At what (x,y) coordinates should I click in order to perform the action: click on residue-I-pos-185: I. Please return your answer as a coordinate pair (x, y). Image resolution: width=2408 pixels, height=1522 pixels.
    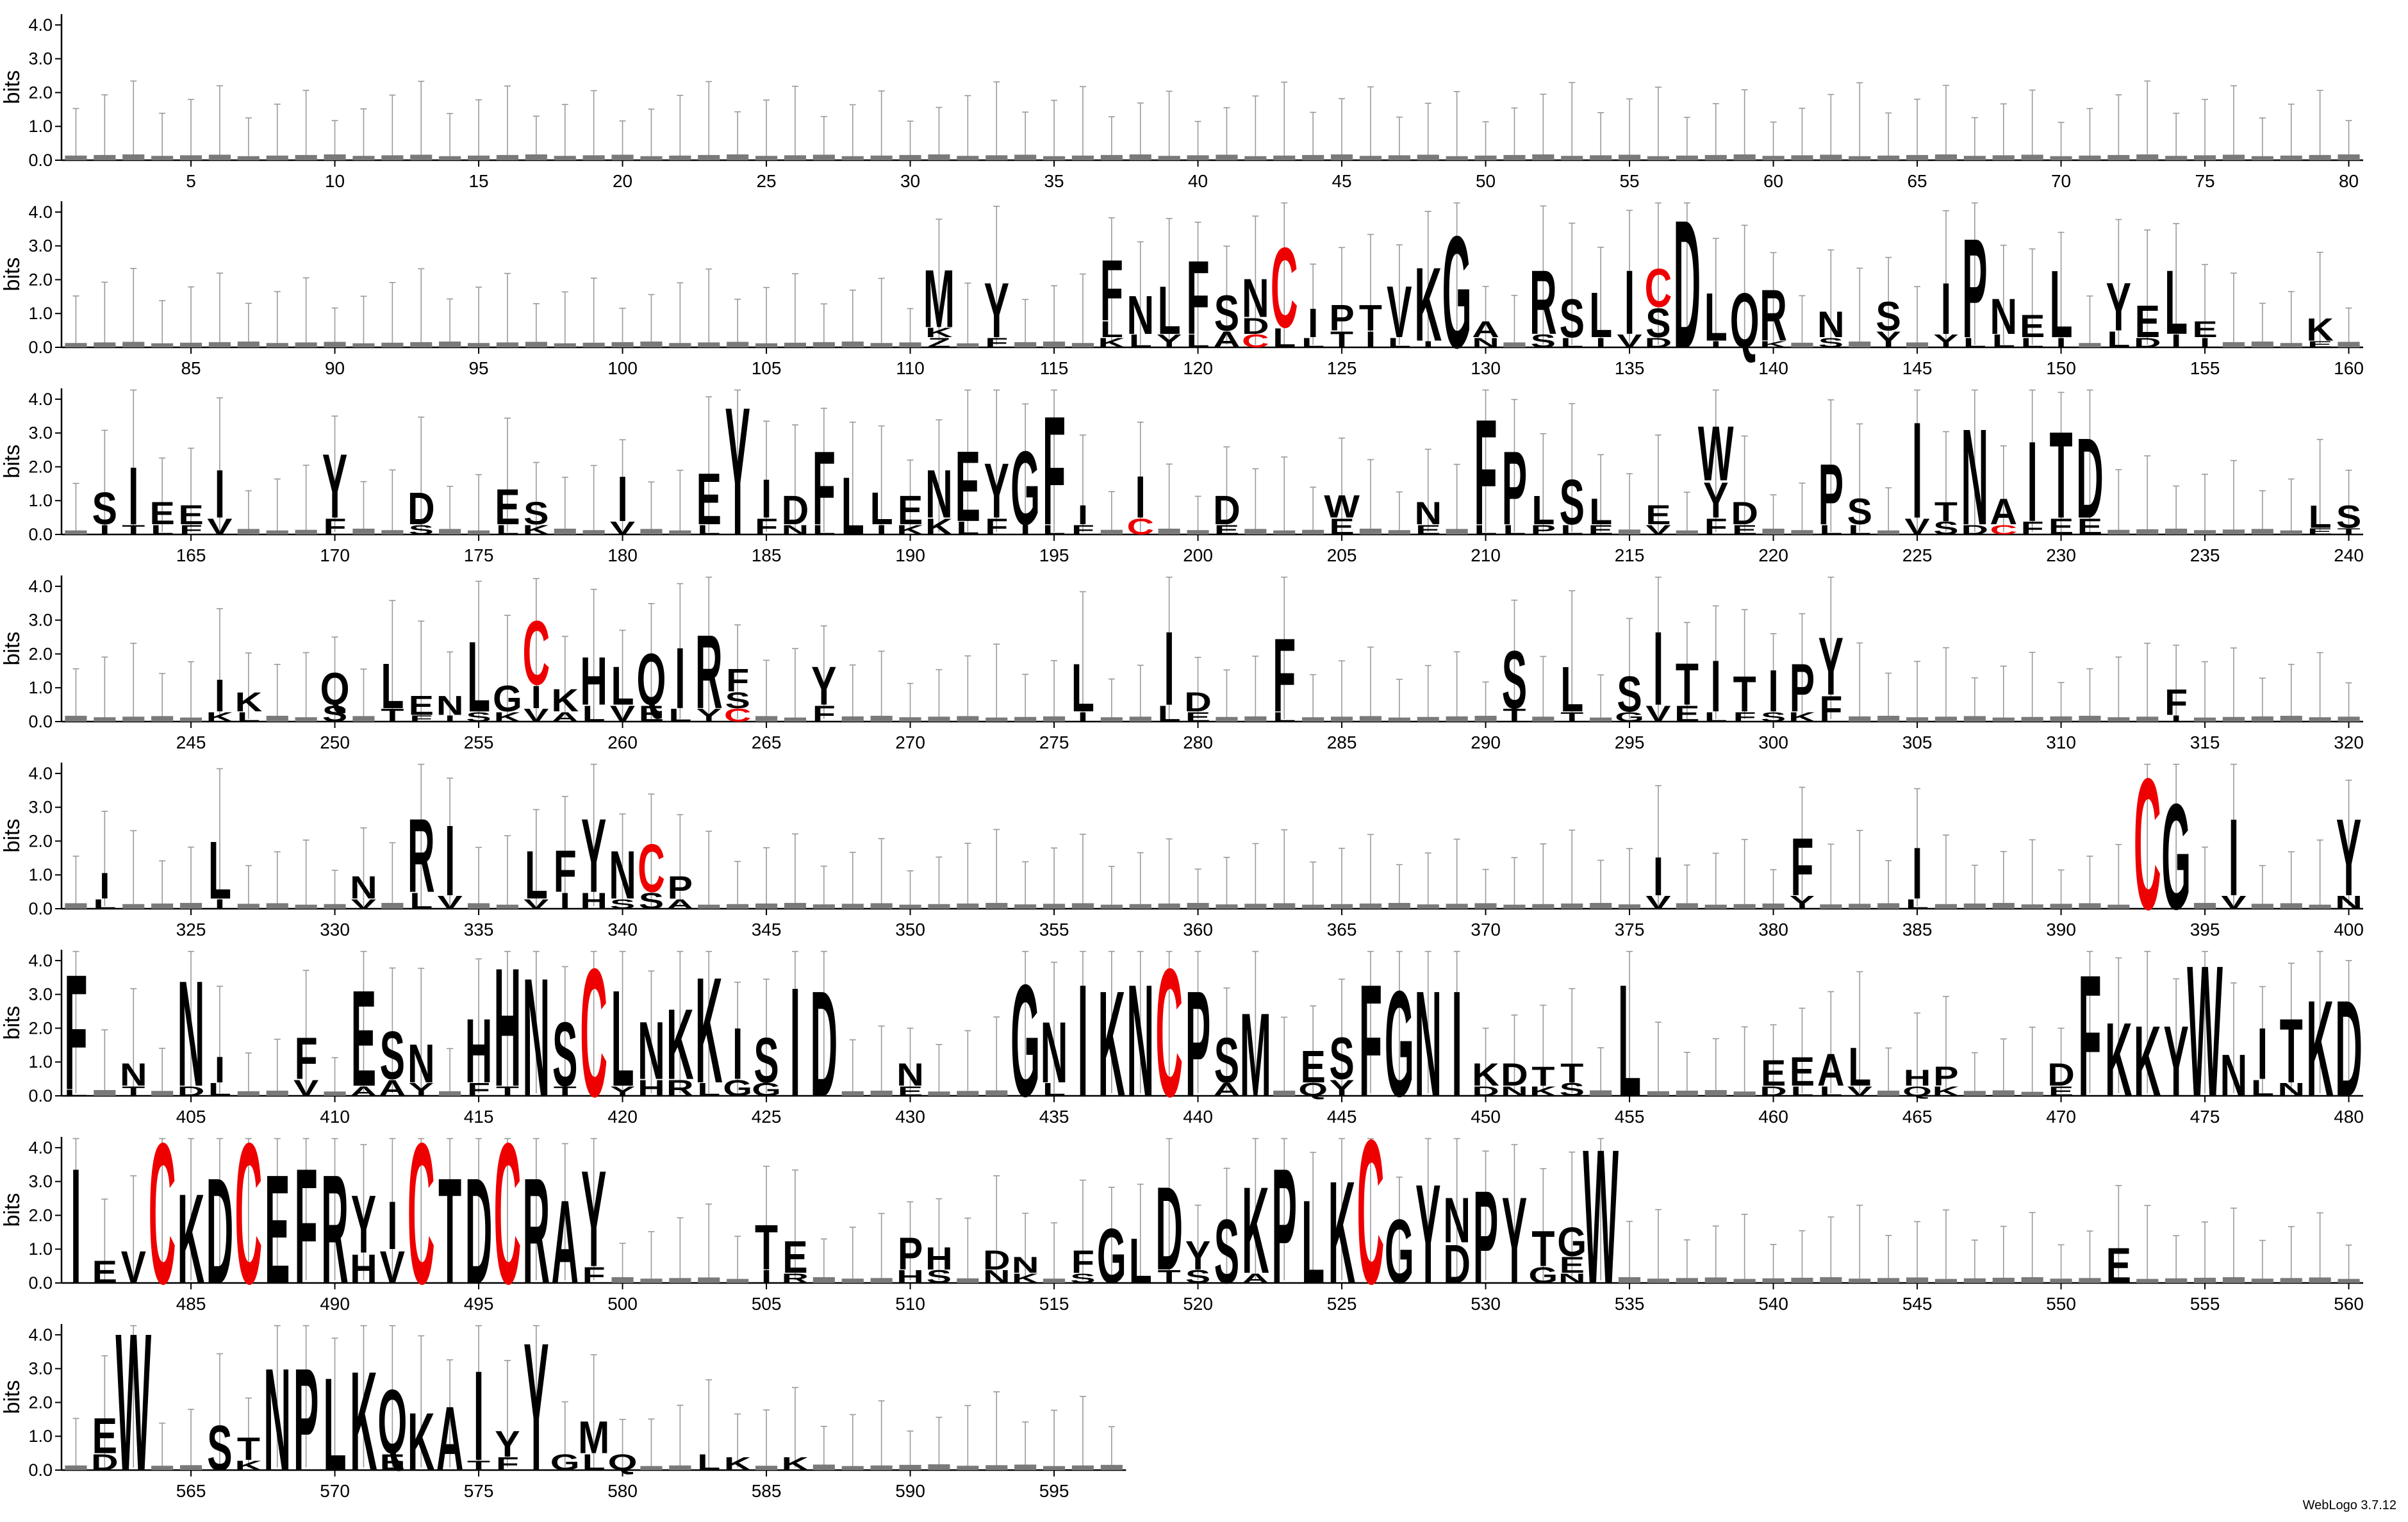
    Looking at the image, I should click on (766, 499).